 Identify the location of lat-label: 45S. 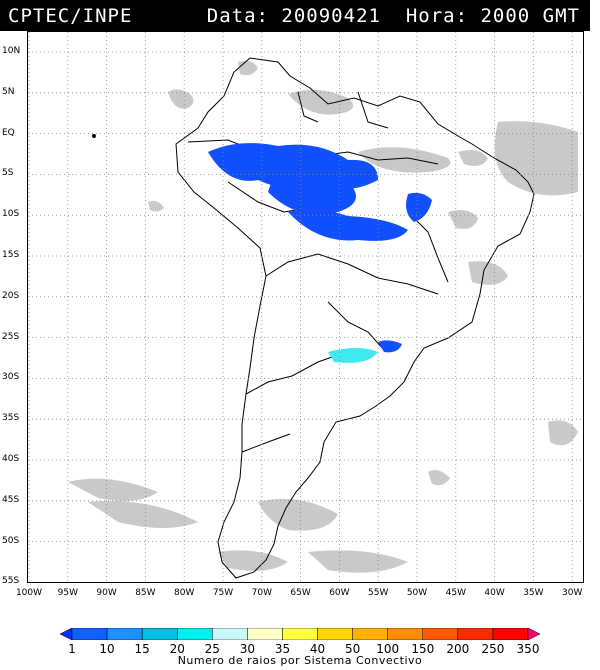
(11, 499).